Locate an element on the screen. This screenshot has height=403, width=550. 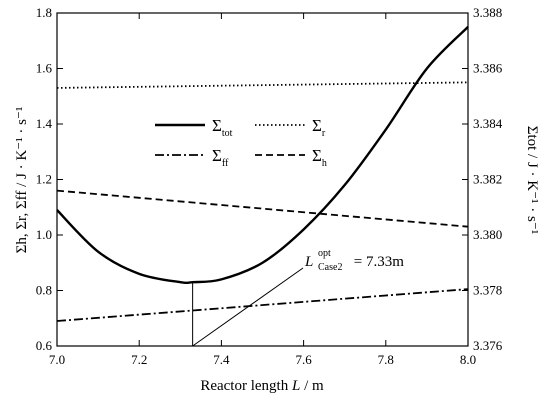
x-axis-label: Reactor length L / m is located at coordinates (262, 386).